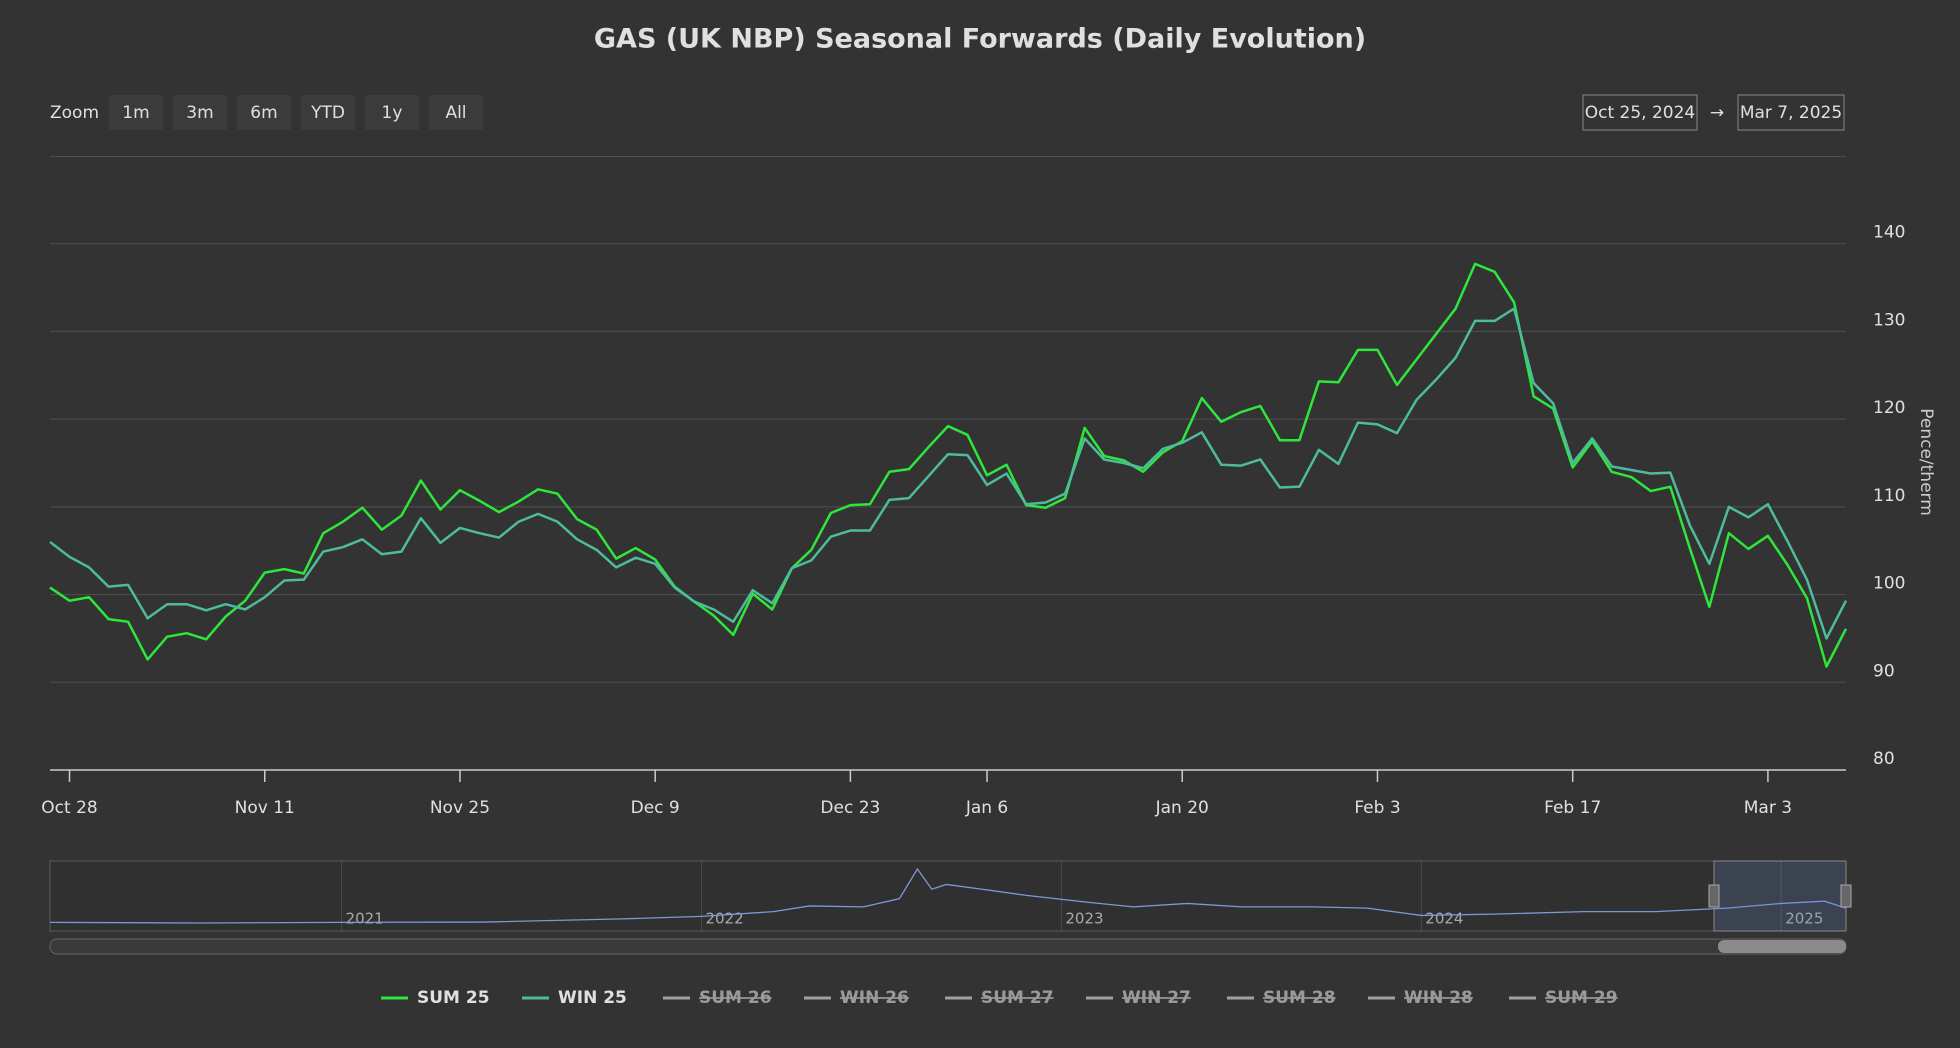 The width and height of the screenshot is (1960, 1048). I want to click on date-to: Mar 7, 2025, so click(1791, 113).